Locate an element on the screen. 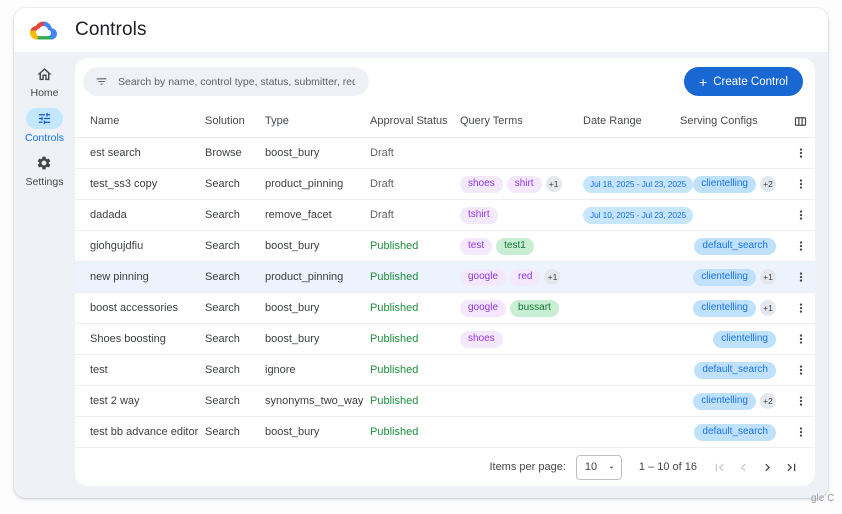  cell-query-terms: shoes shirt +1 is located at coordinates (521, 184).